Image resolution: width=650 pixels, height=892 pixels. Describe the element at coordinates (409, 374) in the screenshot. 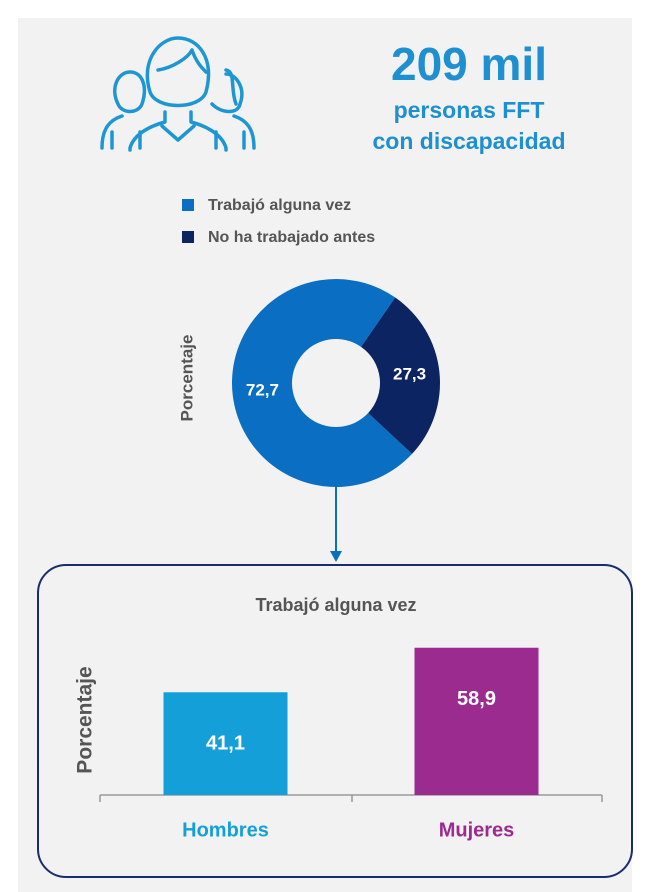

I see `data-label: 27,3` at that location.